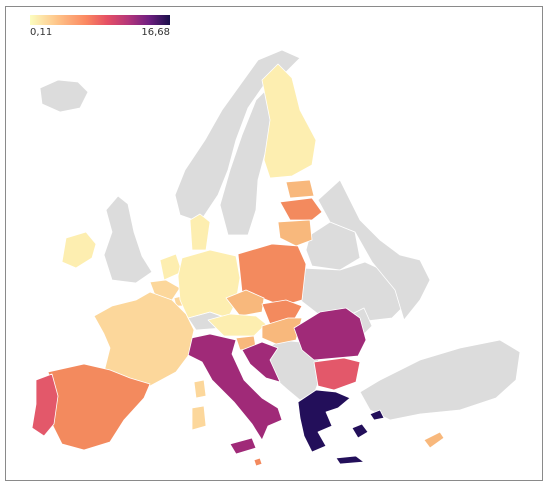 This screenshot has width=550, height=487. I want to click on legend-gradient-bar, so click(100, 20).